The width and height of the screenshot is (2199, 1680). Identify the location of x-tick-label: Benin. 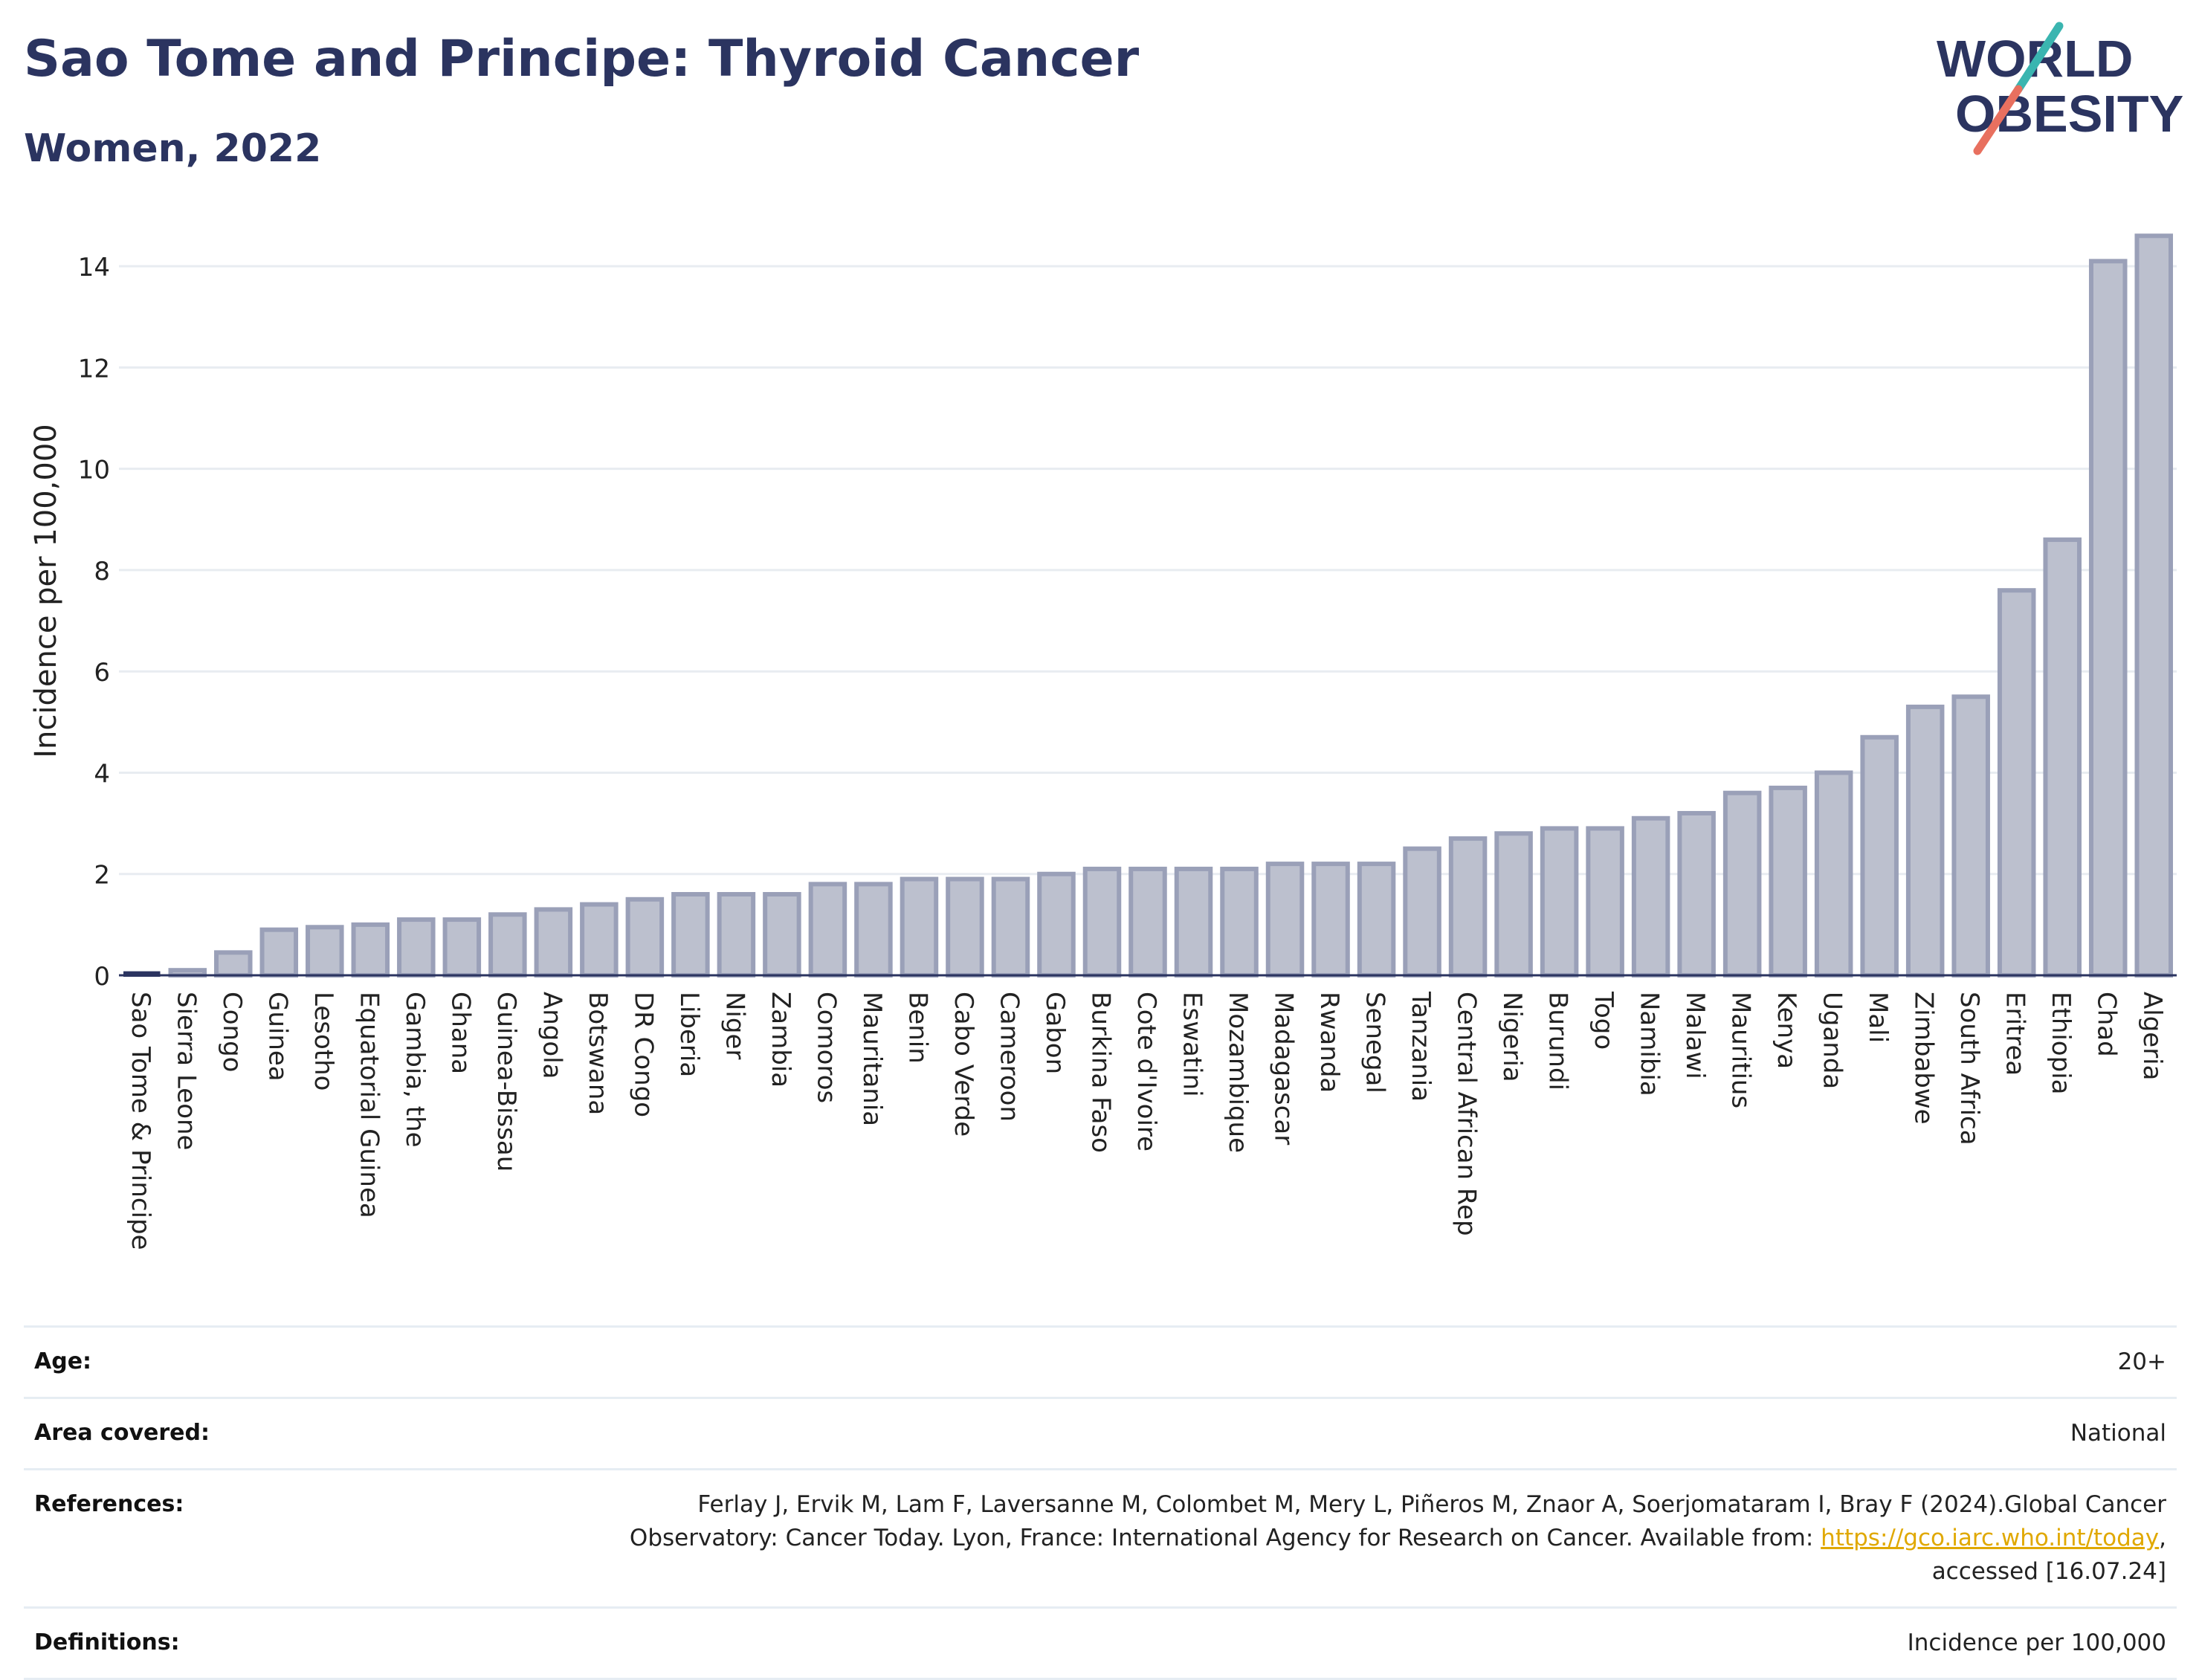
(917, 1028).